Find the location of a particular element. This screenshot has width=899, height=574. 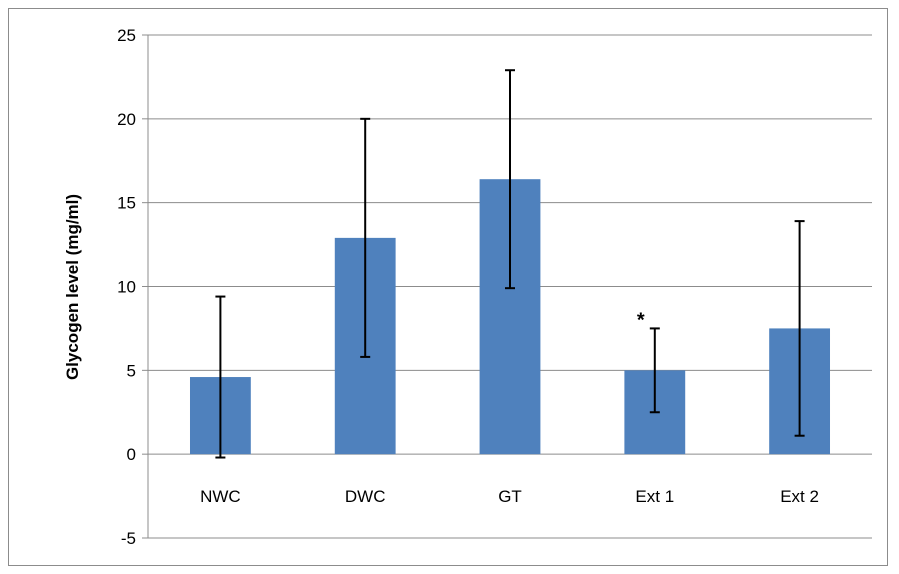

significance-annotation: * is located at coordinates (641, 320).